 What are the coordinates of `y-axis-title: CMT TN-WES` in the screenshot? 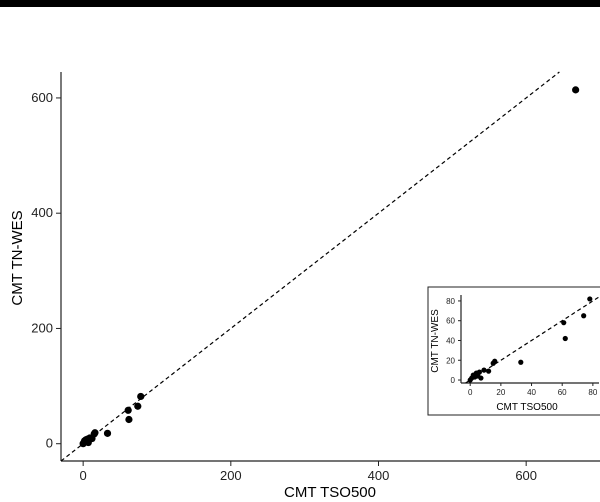 It's located at (17, 257).